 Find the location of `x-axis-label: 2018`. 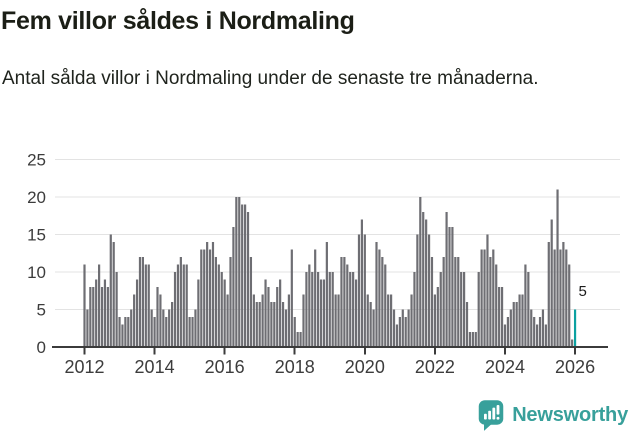

x-axis-label: 2018 is located at coordinates (295, 367).